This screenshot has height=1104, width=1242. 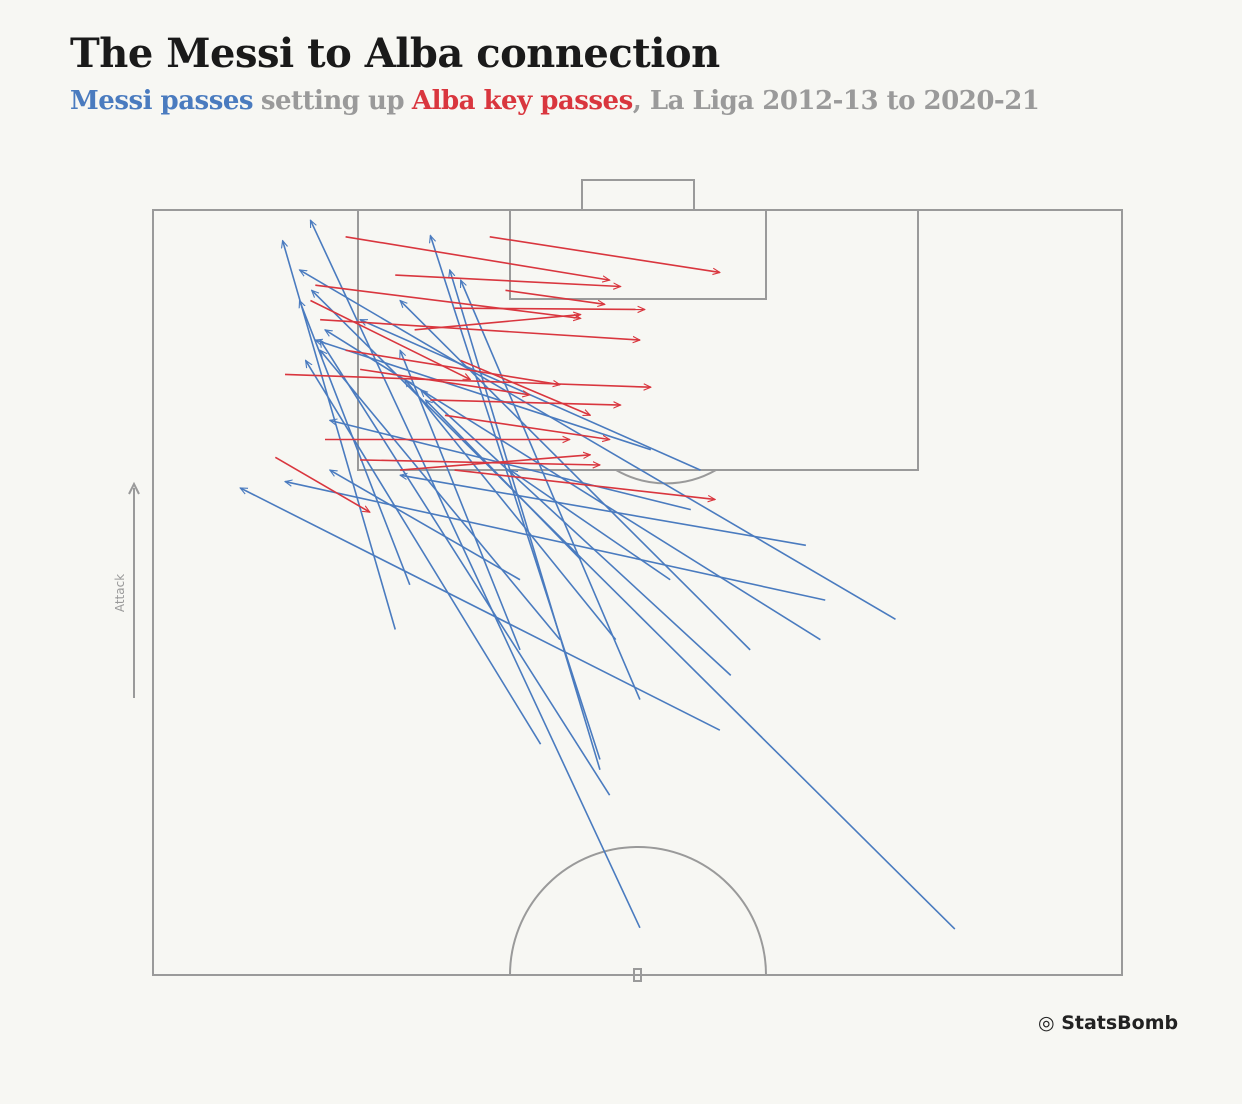 I want to click on title: The Messi to Alba connection, so click(x=395, y=53).